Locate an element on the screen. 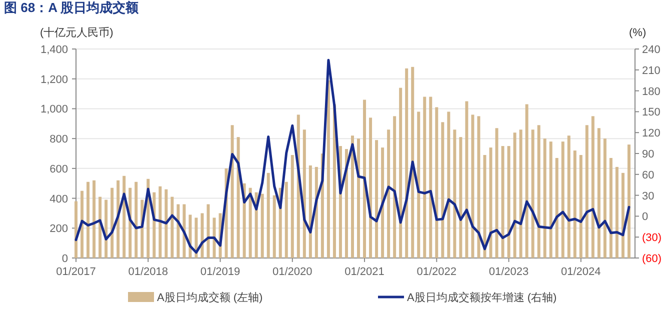 The height and width of the screenshot is (334, 671). y2-tick-label: (60) is located at coordinates (652, 259).